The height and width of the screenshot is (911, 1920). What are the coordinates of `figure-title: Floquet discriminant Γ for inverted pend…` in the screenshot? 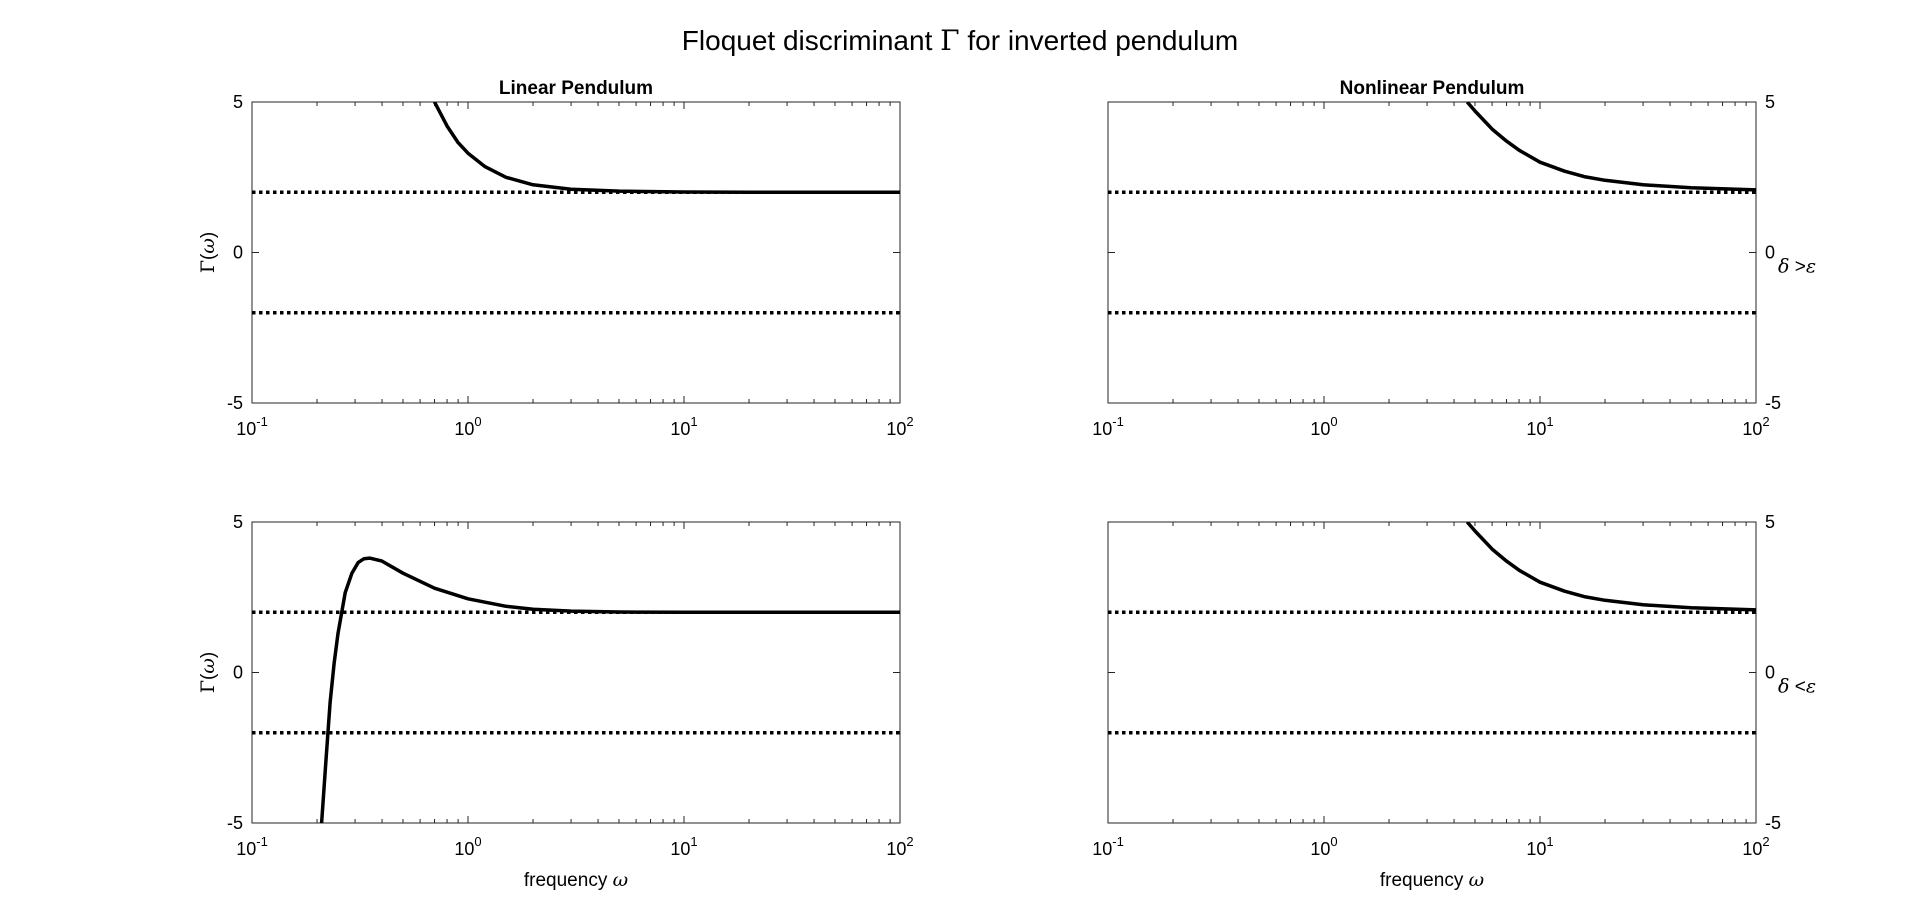 It's located at (960, 40).